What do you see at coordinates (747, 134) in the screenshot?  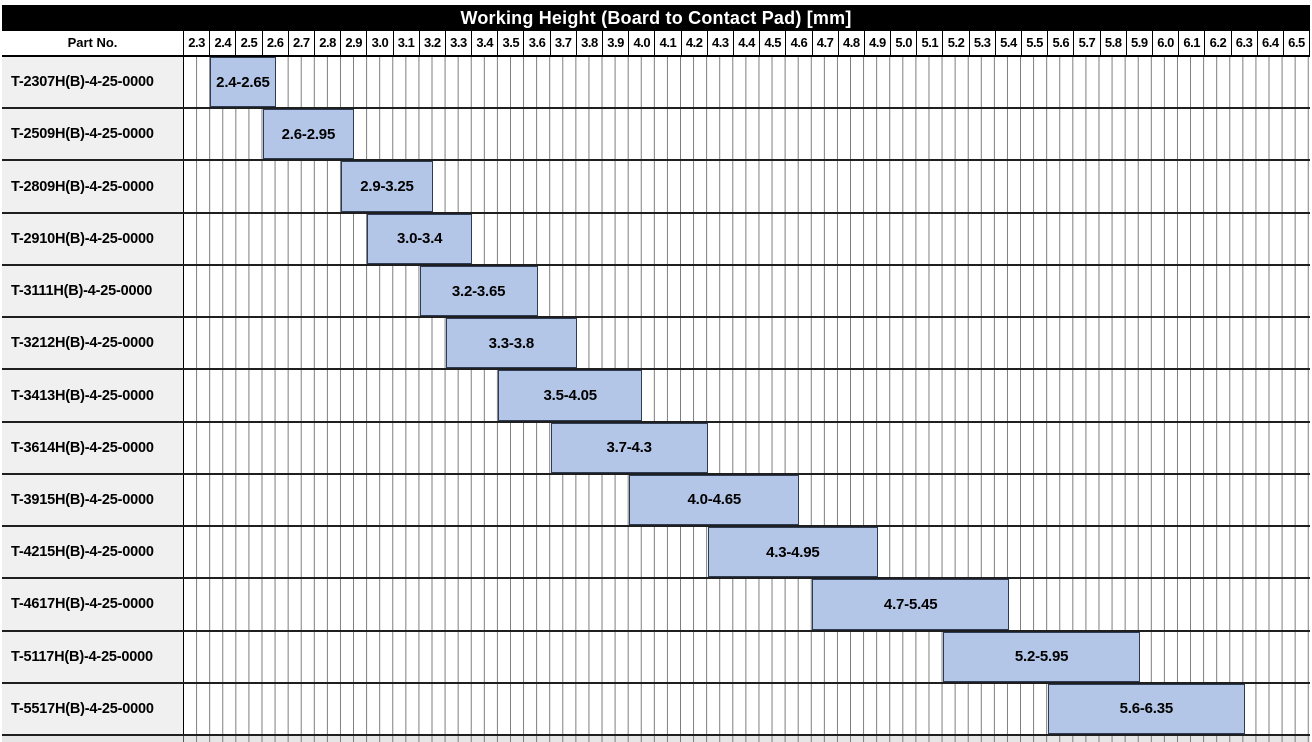 I see `row-track: 2.6-2.95` at bounding box center [747, 134].